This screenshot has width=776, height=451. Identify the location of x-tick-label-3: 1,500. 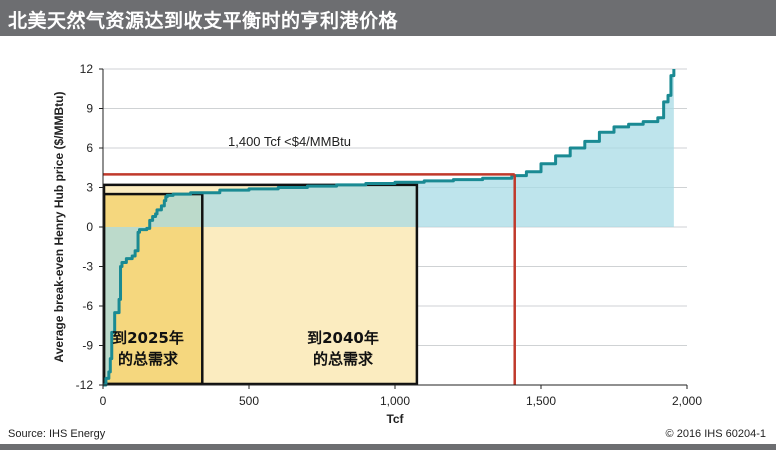
(541, 401).